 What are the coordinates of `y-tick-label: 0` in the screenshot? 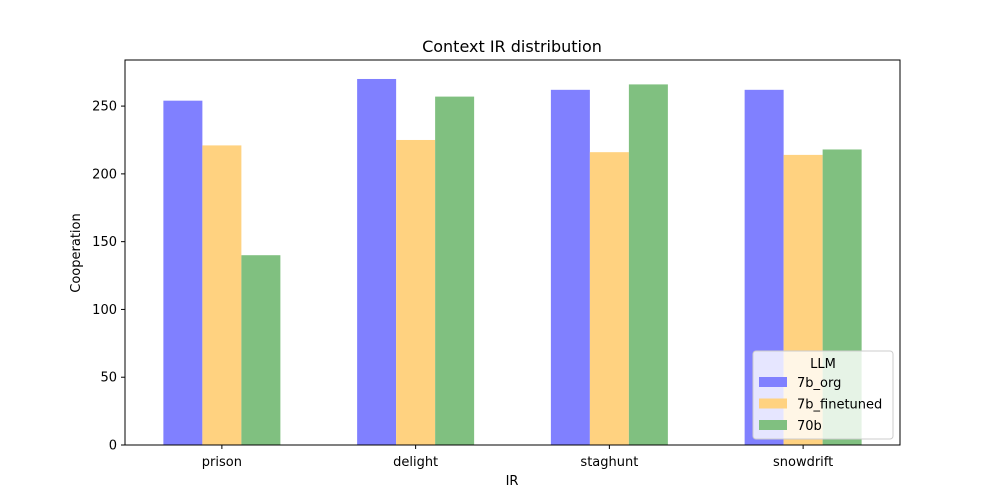 It's located at (113, 446).